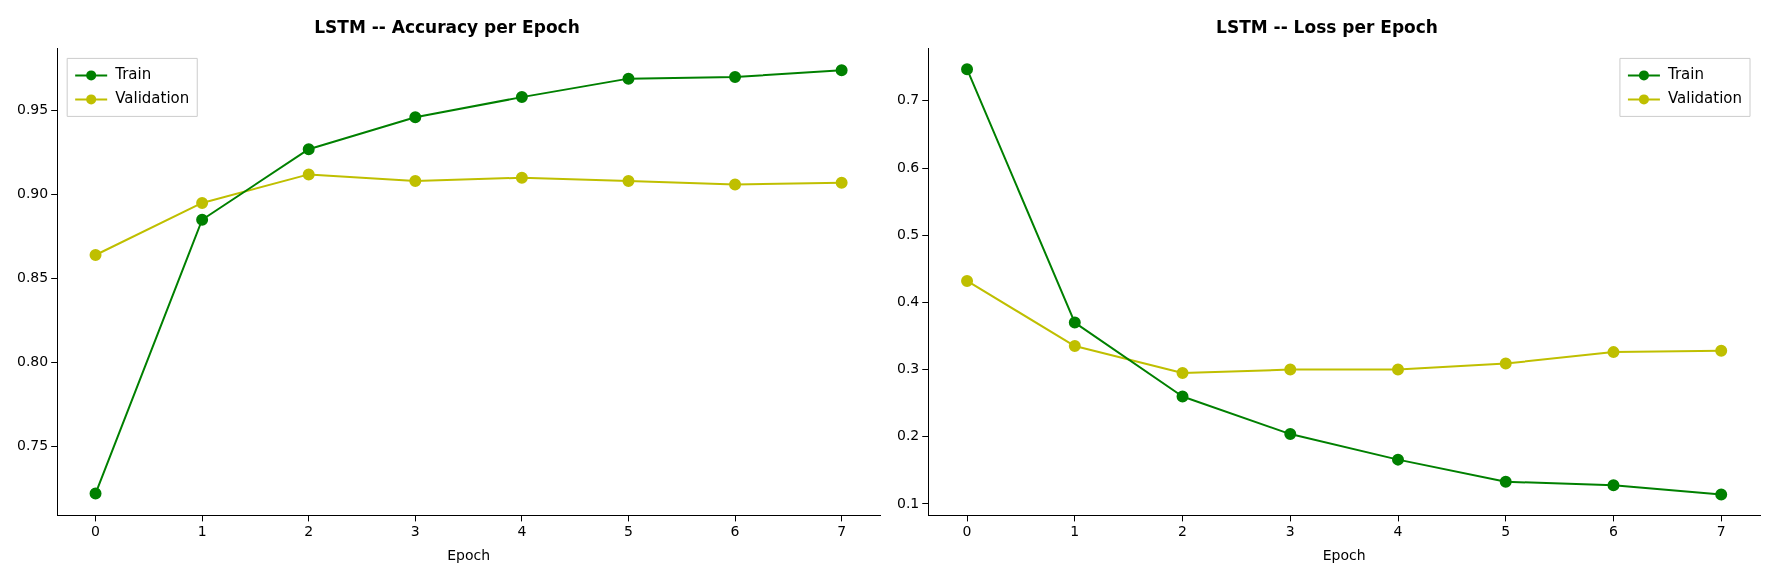 The width and height of the screenshot is (1785, 581). I want to click on y-tick-label: 0.6, so click(908, 166).